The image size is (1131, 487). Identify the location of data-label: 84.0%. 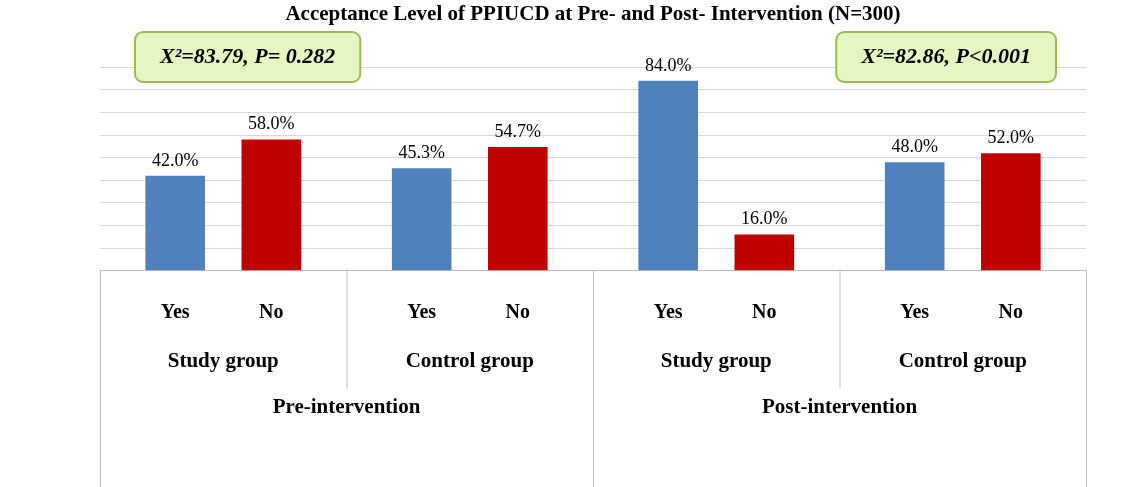
(668, 64).